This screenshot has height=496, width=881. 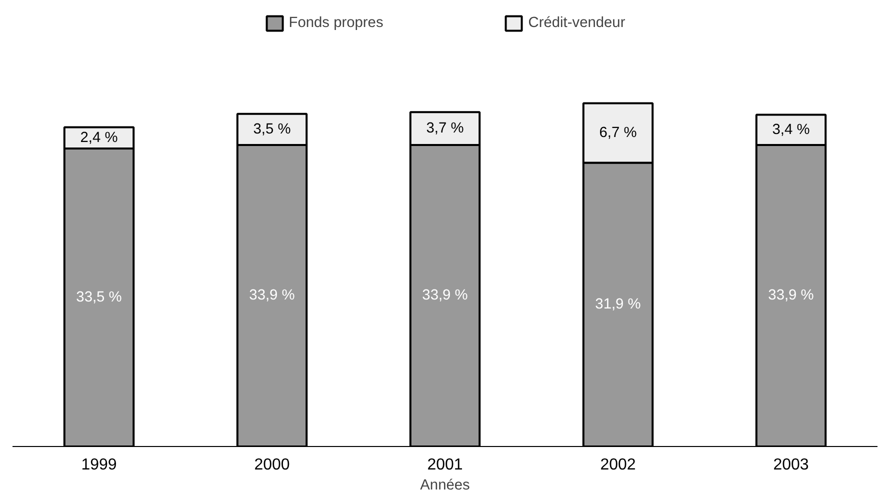 What do you see at coordinates (618, 304) in the screenshot?
I see `data-label: 31,9 %` at bounding box center [618, 304].